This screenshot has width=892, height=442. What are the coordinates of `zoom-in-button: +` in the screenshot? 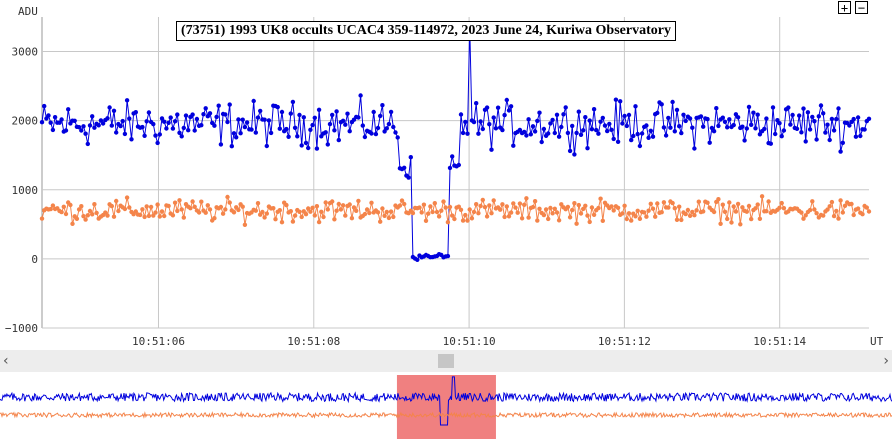 It's located at (844, 7).